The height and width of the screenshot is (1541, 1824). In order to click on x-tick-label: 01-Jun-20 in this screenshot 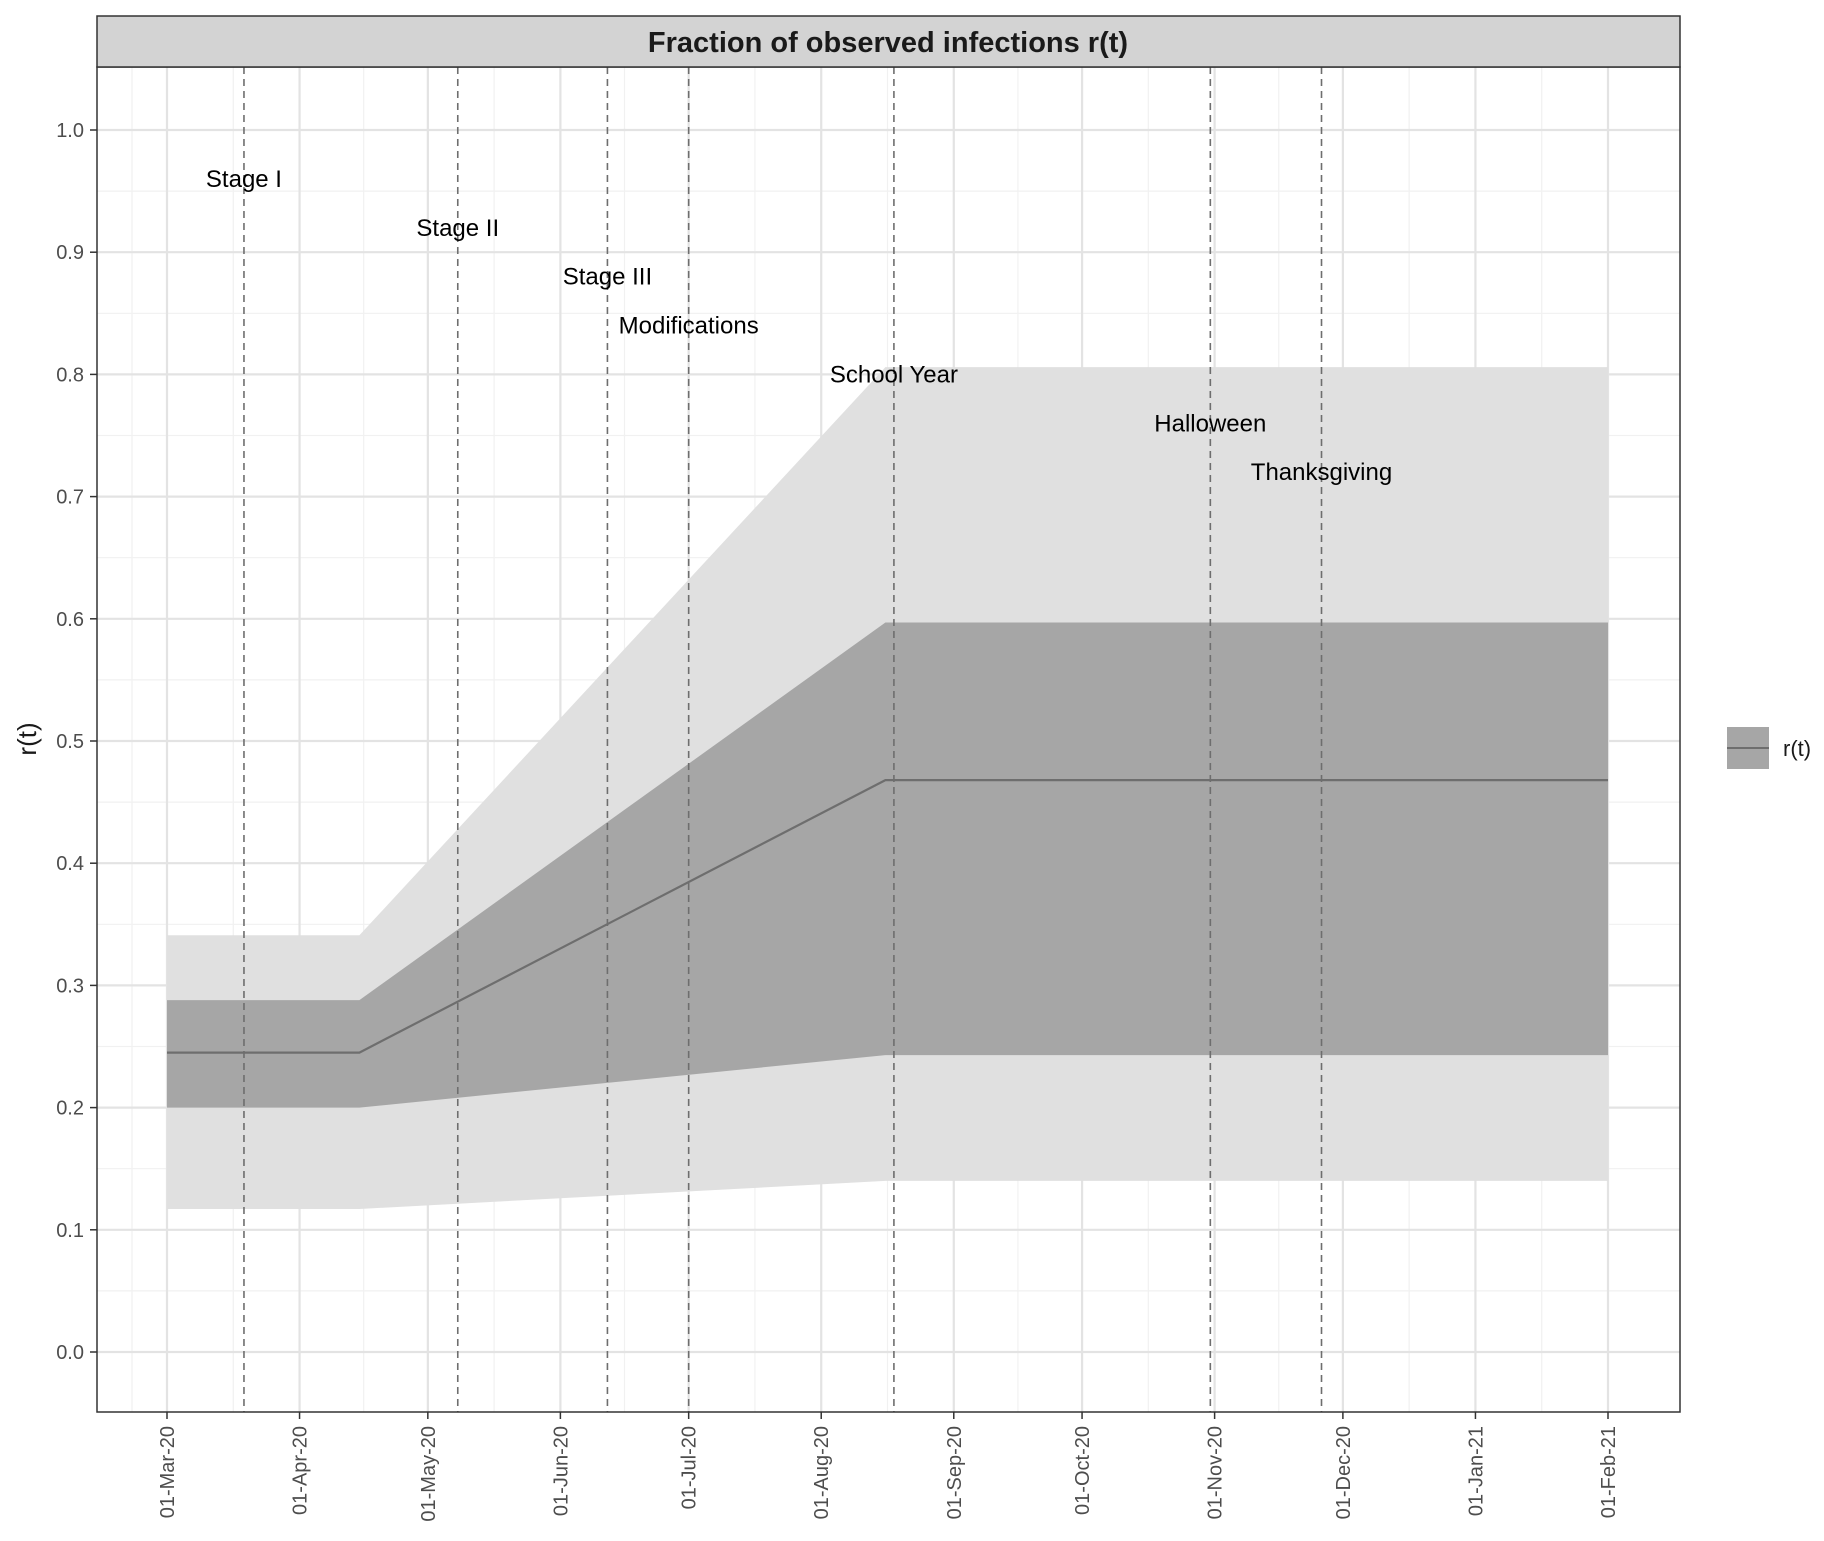, I will do `click(561, 1471)`.